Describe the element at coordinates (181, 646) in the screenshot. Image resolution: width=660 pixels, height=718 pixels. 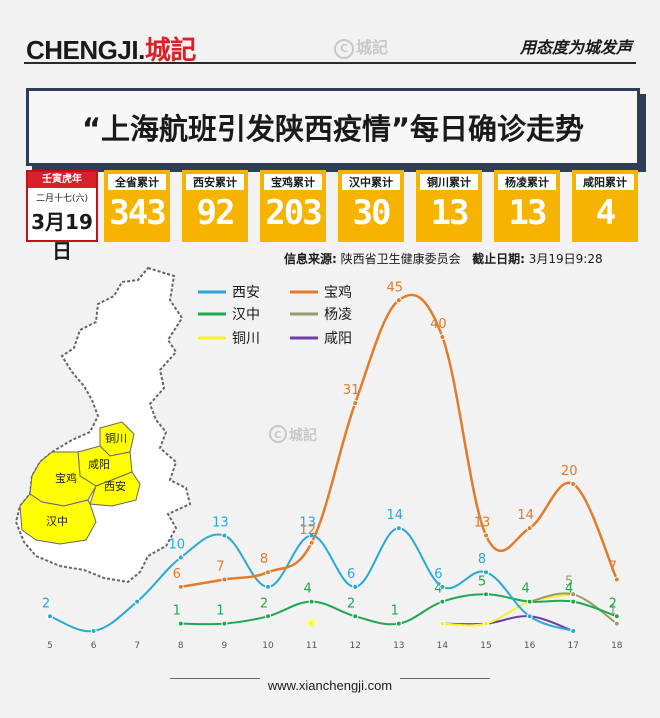
I see `x-tick-label: 8` at that location.